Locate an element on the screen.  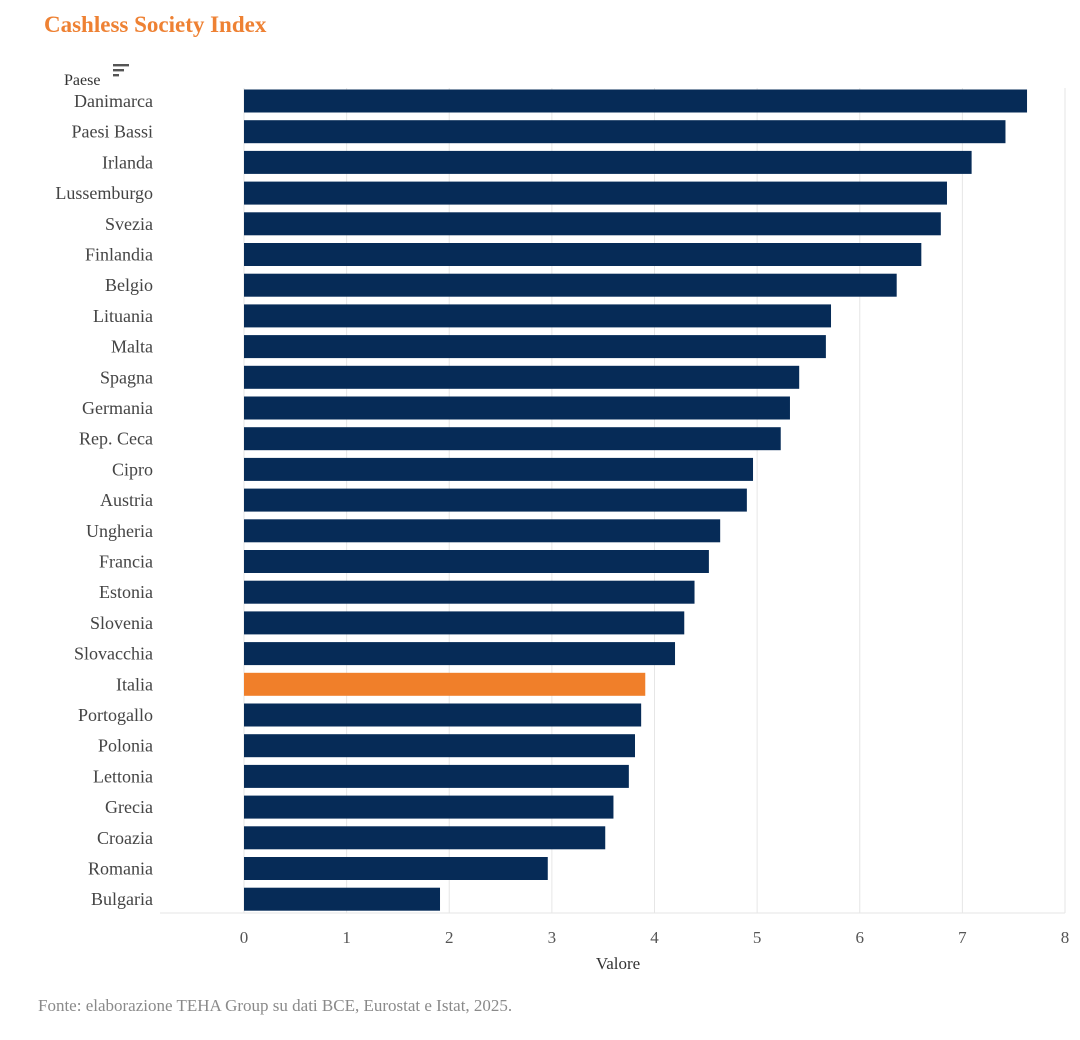
bar-bulgaria is located at coordinates (342, 899).